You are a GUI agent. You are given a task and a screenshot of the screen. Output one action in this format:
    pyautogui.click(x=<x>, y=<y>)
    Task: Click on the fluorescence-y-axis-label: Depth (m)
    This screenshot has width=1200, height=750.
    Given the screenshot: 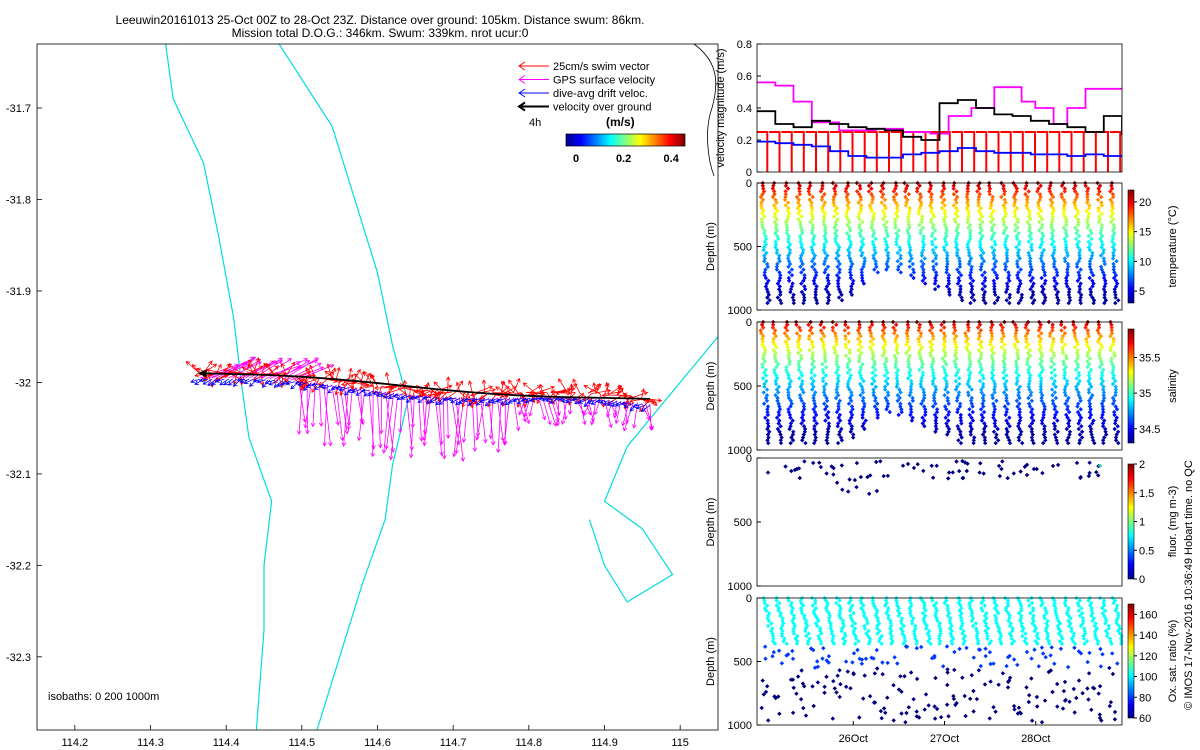 What is the action you would take?
    pyautogui.click(x=711, y=522)
    